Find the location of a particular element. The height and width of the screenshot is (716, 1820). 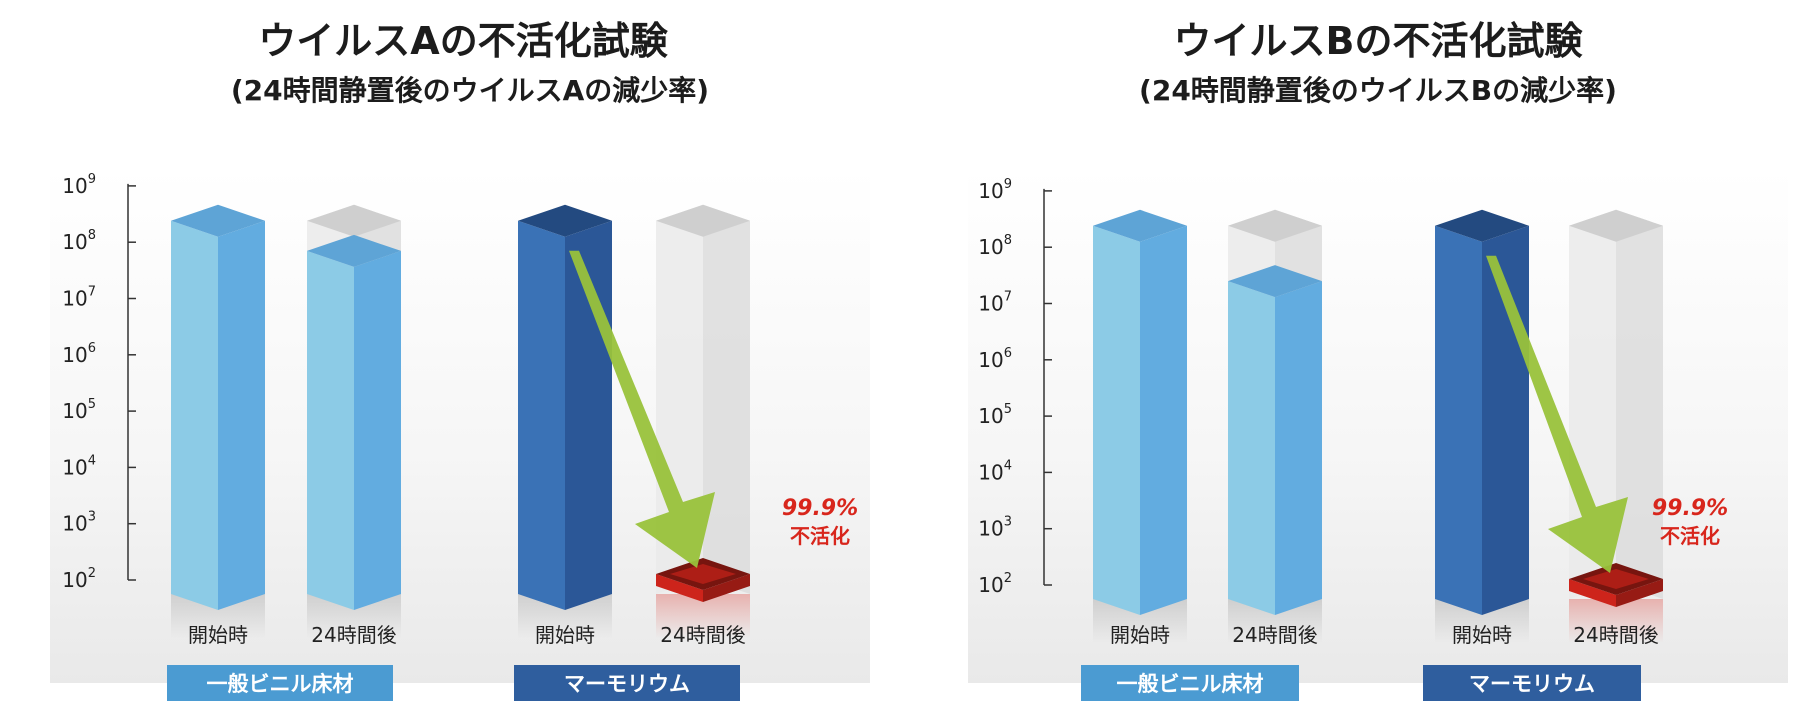

group-label-text: 一般ビニル床材 is located at coordinates (1190, 684).